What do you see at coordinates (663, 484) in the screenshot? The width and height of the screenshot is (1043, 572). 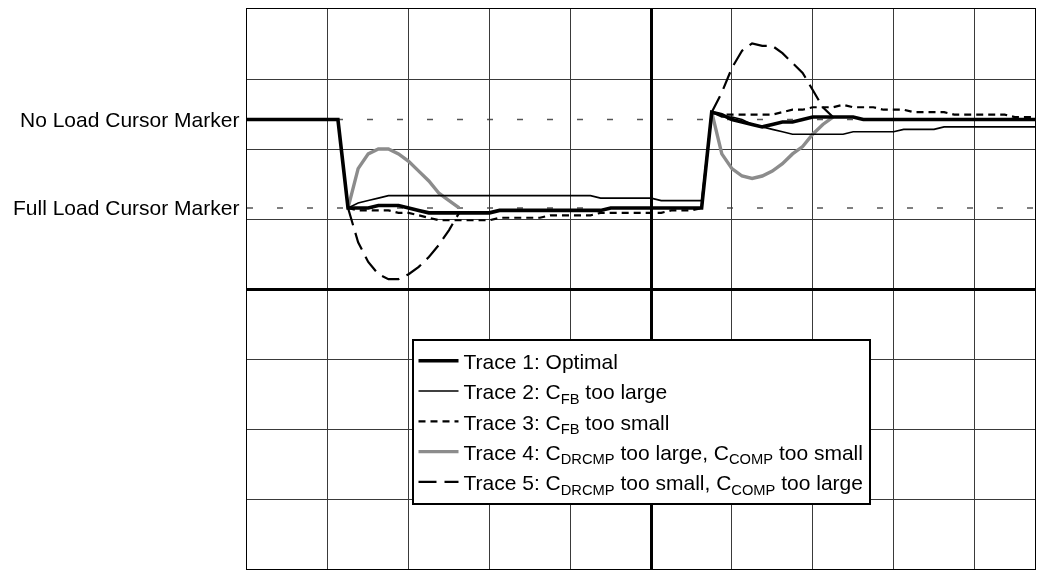 I see `legend-label: Trace 5: C$_{DRCMP}$ too small, C$_{COMP}$ too large` at bounding box center [663, 484].